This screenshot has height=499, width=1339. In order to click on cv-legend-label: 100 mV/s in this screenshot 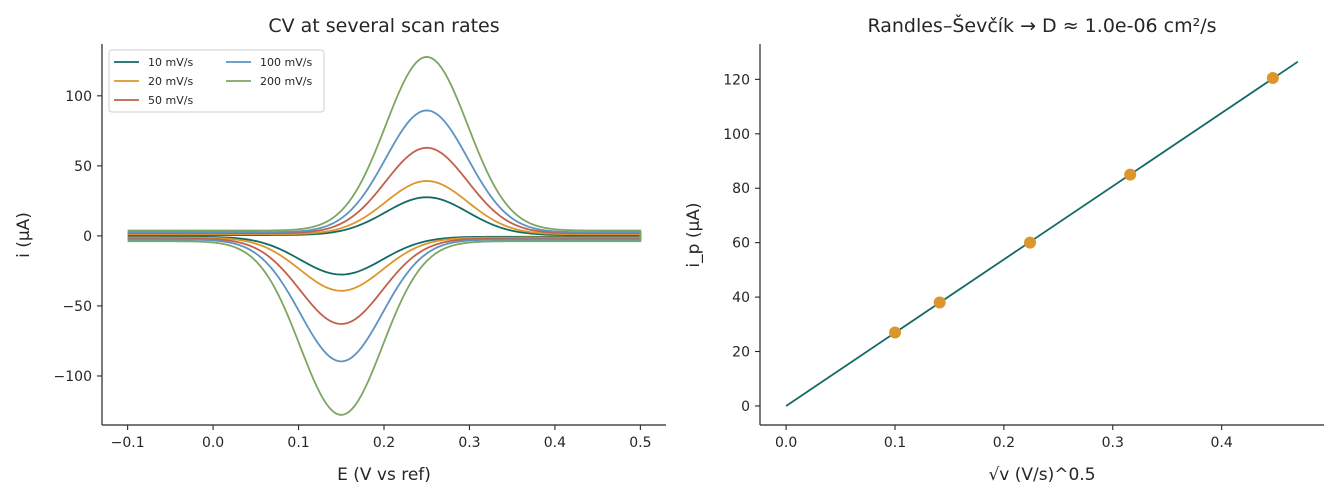, I will do `click(286, 62)`.